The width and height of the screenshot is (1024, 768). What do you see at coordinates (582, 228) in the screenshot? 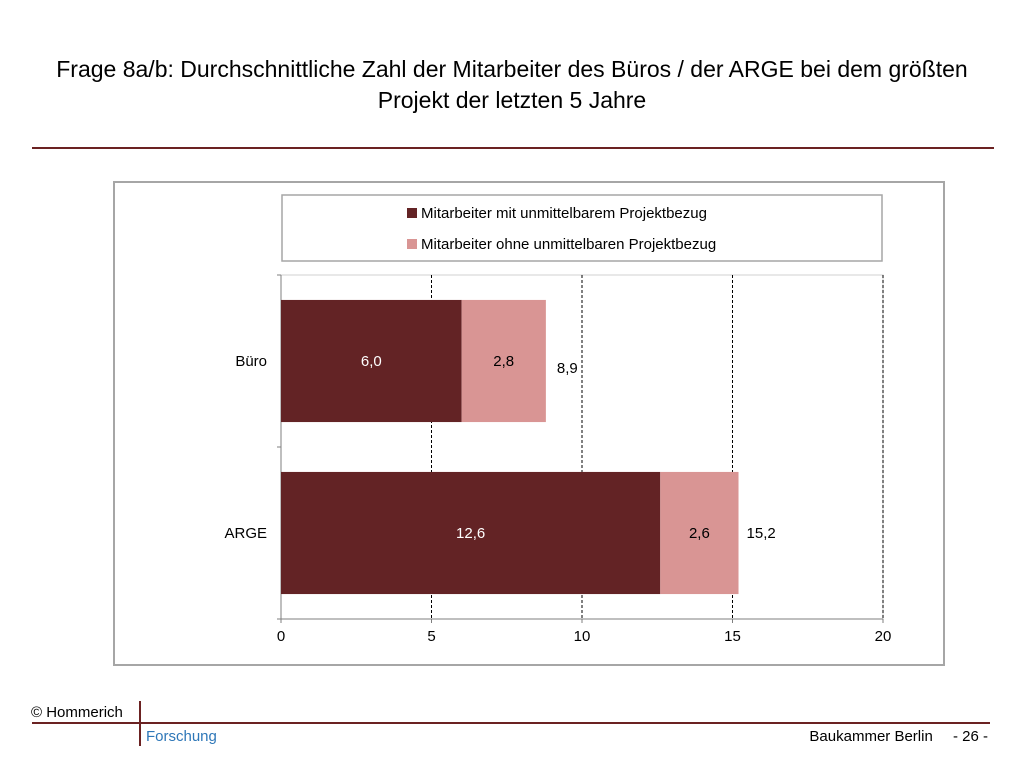
I see `legend-box` at bounding box center [582, 228].